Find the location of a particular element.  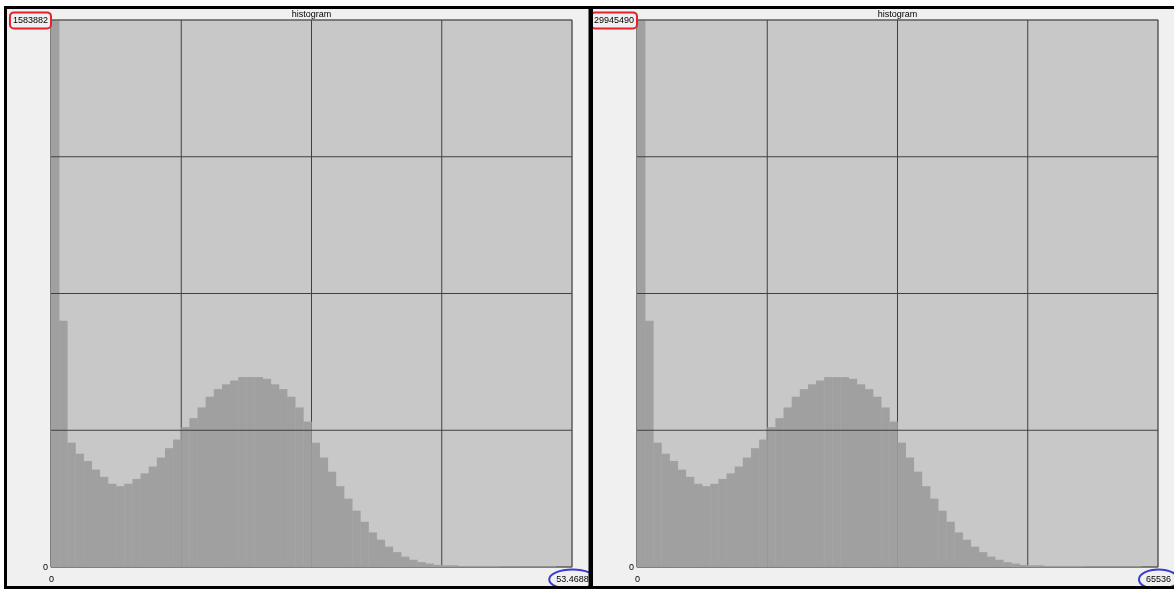

y-tick-label: 29945490 is located at coordinates (613, 20).